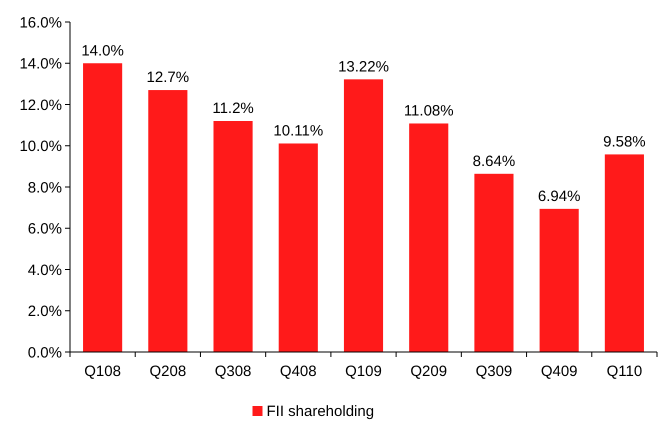 The width and height of the screenshot is (665, 430). What do you see at coordinates (363, 371) in the screenshot?
I see `x-tick-label: Q109` at bounding box center [363, 371].